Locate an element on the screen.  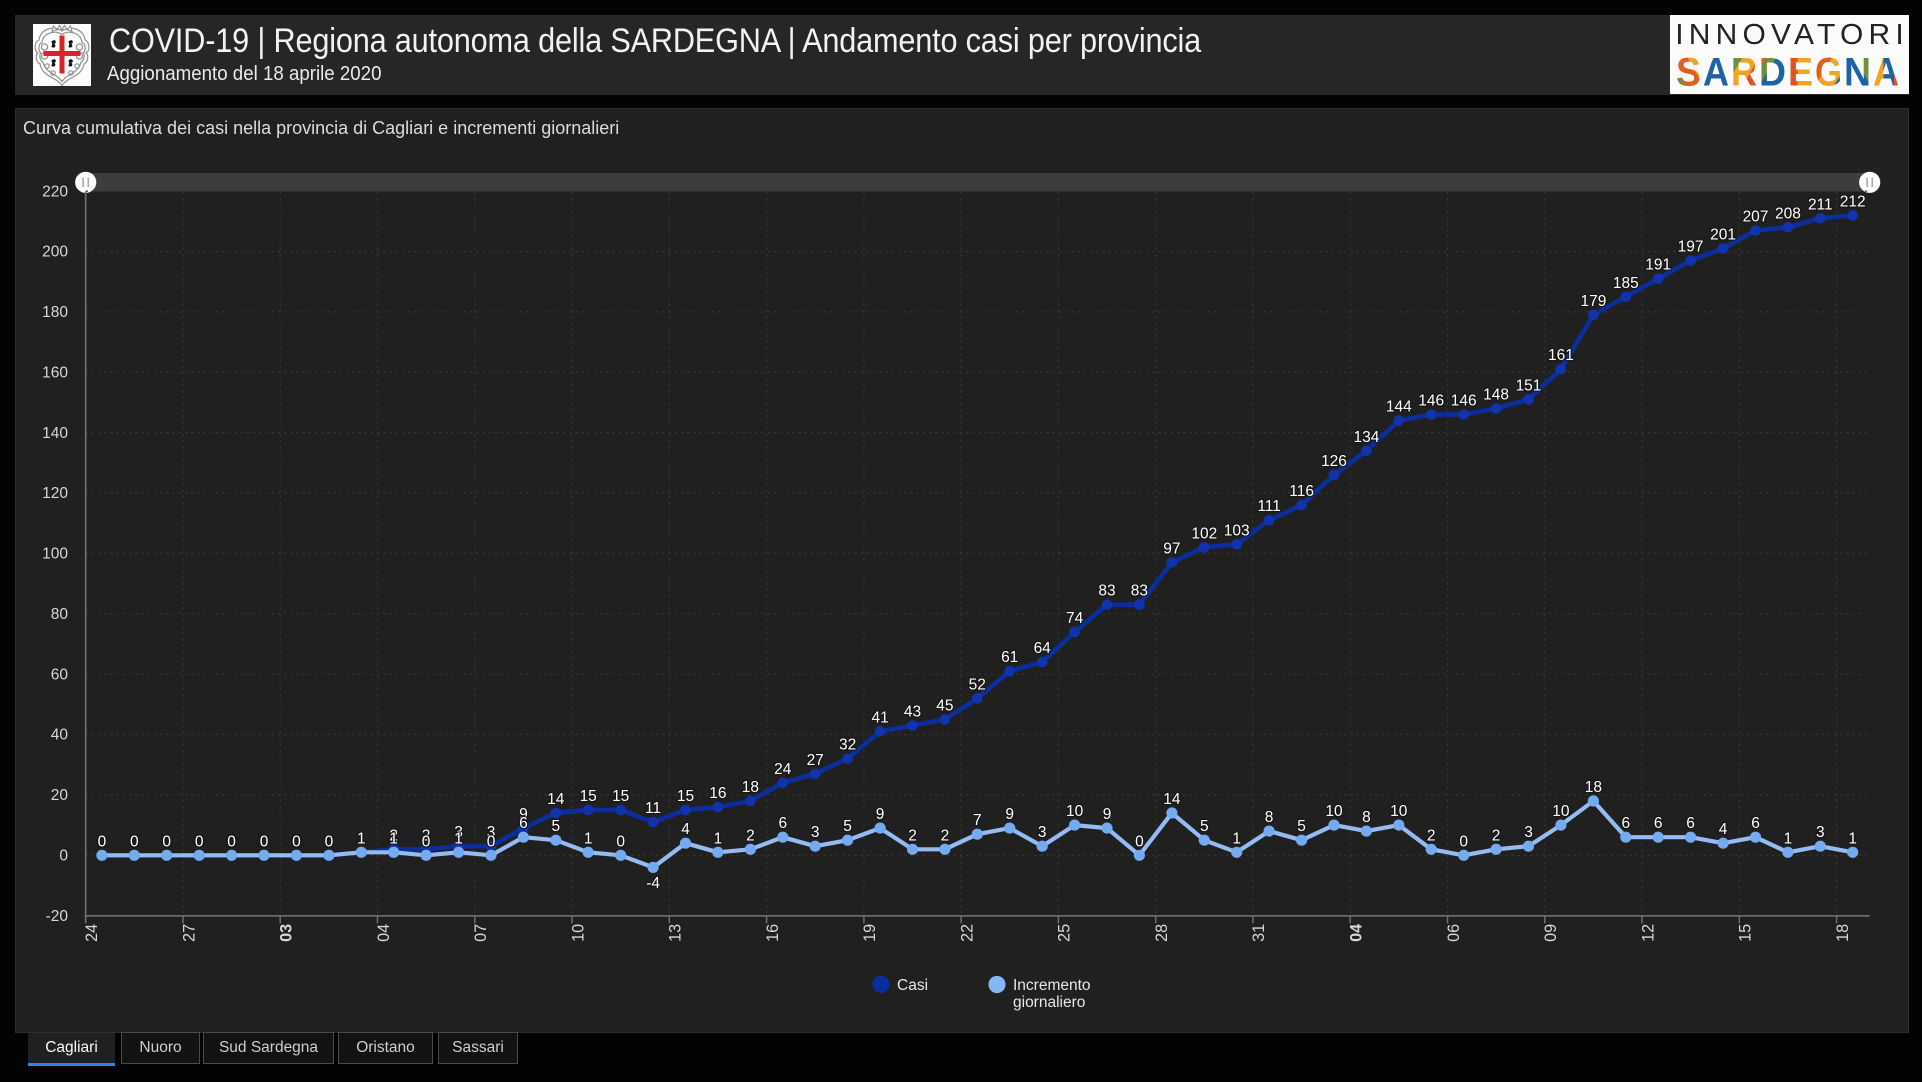
svg-text: 28 is located at coordinates (1162, 933).